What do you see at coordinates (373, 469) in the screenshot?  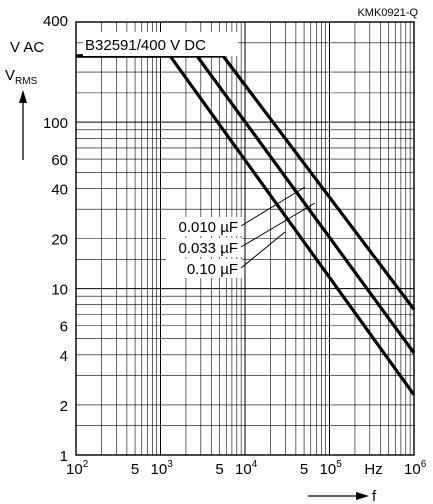 I see `x-unit: Hz` at bounding box center [373, 469].